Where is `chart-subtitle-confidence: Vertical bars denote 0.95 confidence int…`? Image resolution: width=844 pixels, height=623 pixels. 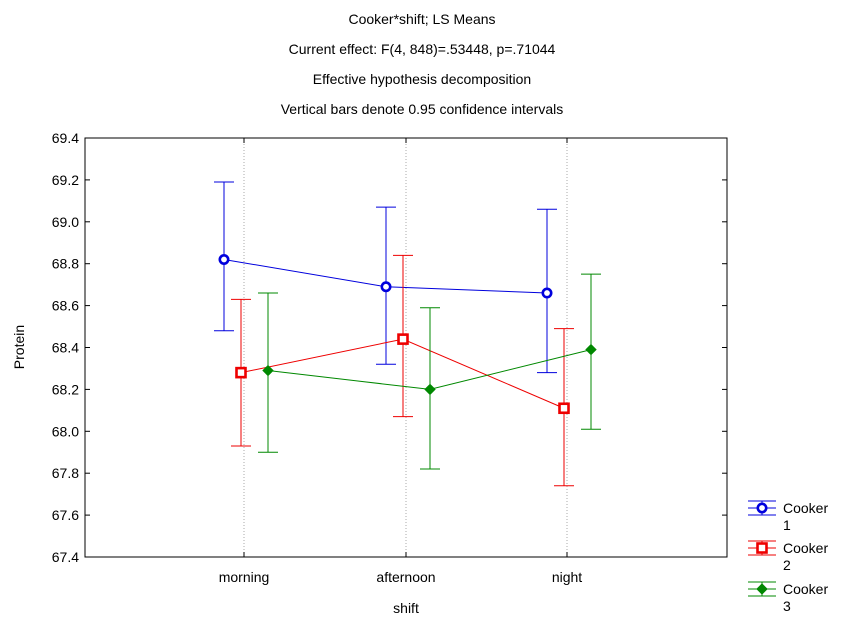
chart-subtitle-confidence: Vertical bars denote 0.95 confidence int… is located at coordinates (422, 109).